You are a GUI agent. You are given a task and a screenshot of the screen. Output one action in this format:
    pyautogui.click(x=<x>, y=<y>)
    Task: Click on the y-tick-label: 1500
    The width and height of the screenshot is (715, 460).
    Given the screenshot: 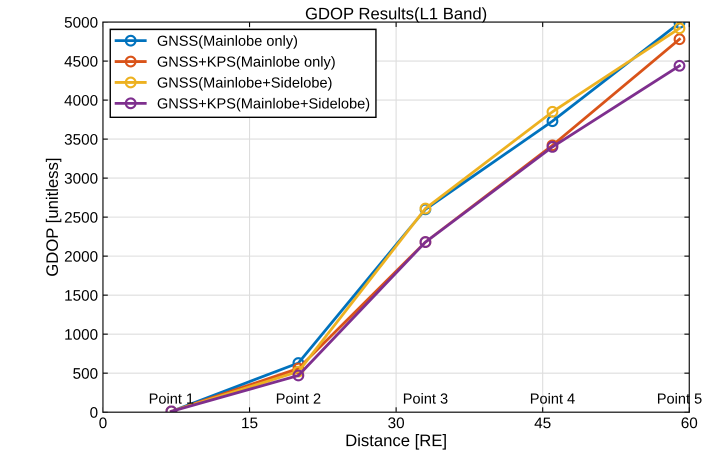 What is the action you would take?
    pyautogui.click(x=81, y=295)
    